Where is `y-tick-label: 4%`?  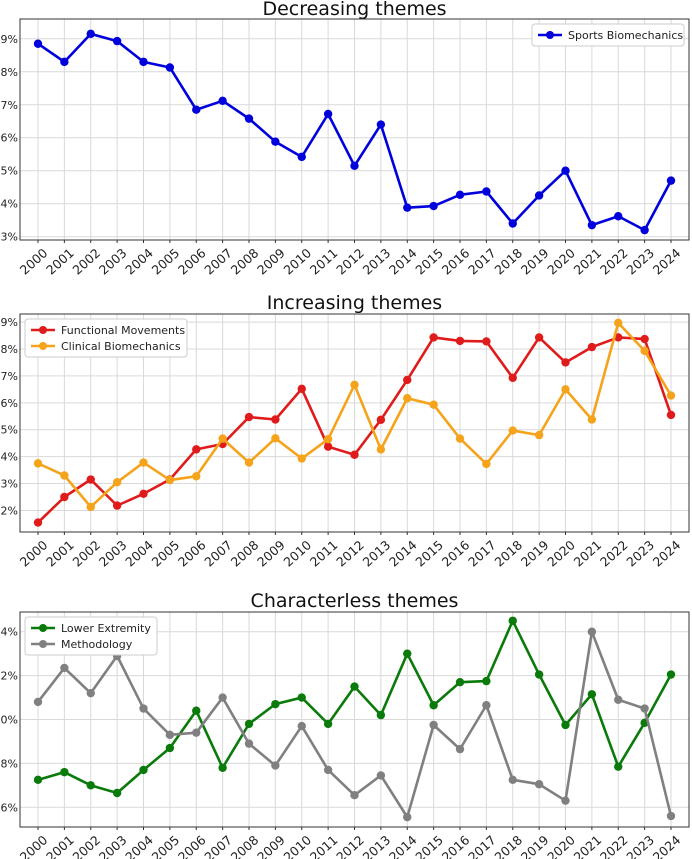
y-tick-label: 4% is located at coordinates (9, 204).